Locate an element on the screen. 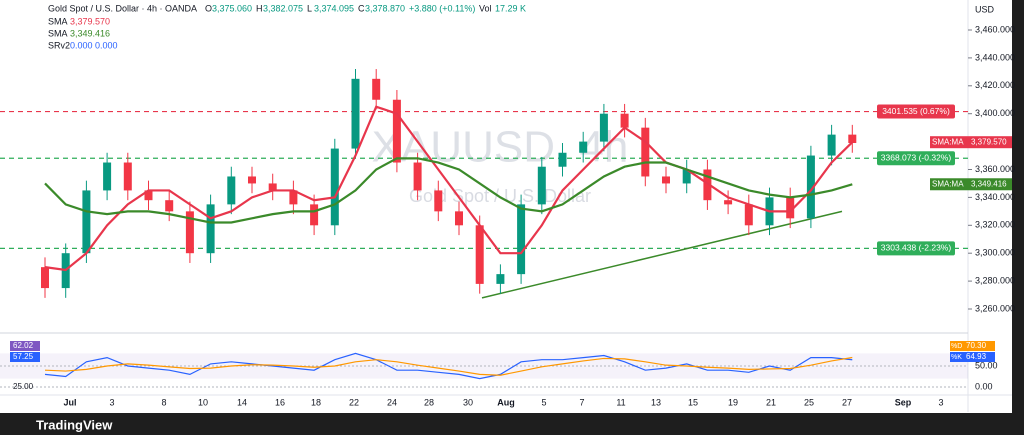 The width and height of the screenshot is (1024, 440). x-tick-label: 27 is located at coordinates (847, 402).